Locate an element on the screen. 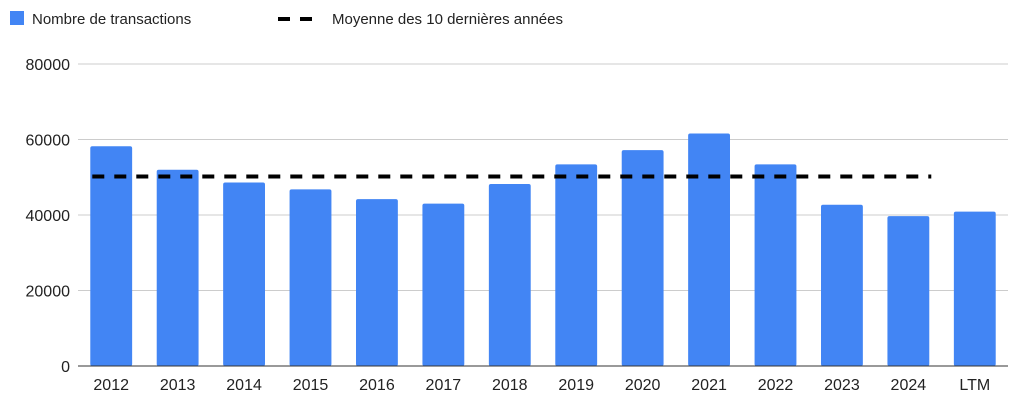 This screenshot has width=1024, height=412. legend-label-average: Moyenne des 10 dernières années is located at coordinates (447, 19).